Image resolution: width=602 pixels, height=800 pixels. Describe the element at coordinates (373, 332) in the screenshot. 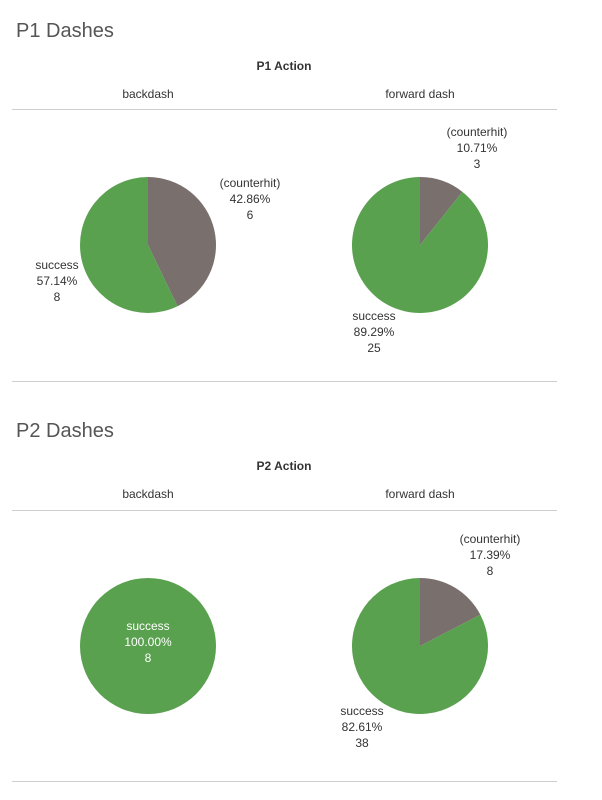

I see `p1-forward-dash-label-success: success 89.29% 25` at that location.